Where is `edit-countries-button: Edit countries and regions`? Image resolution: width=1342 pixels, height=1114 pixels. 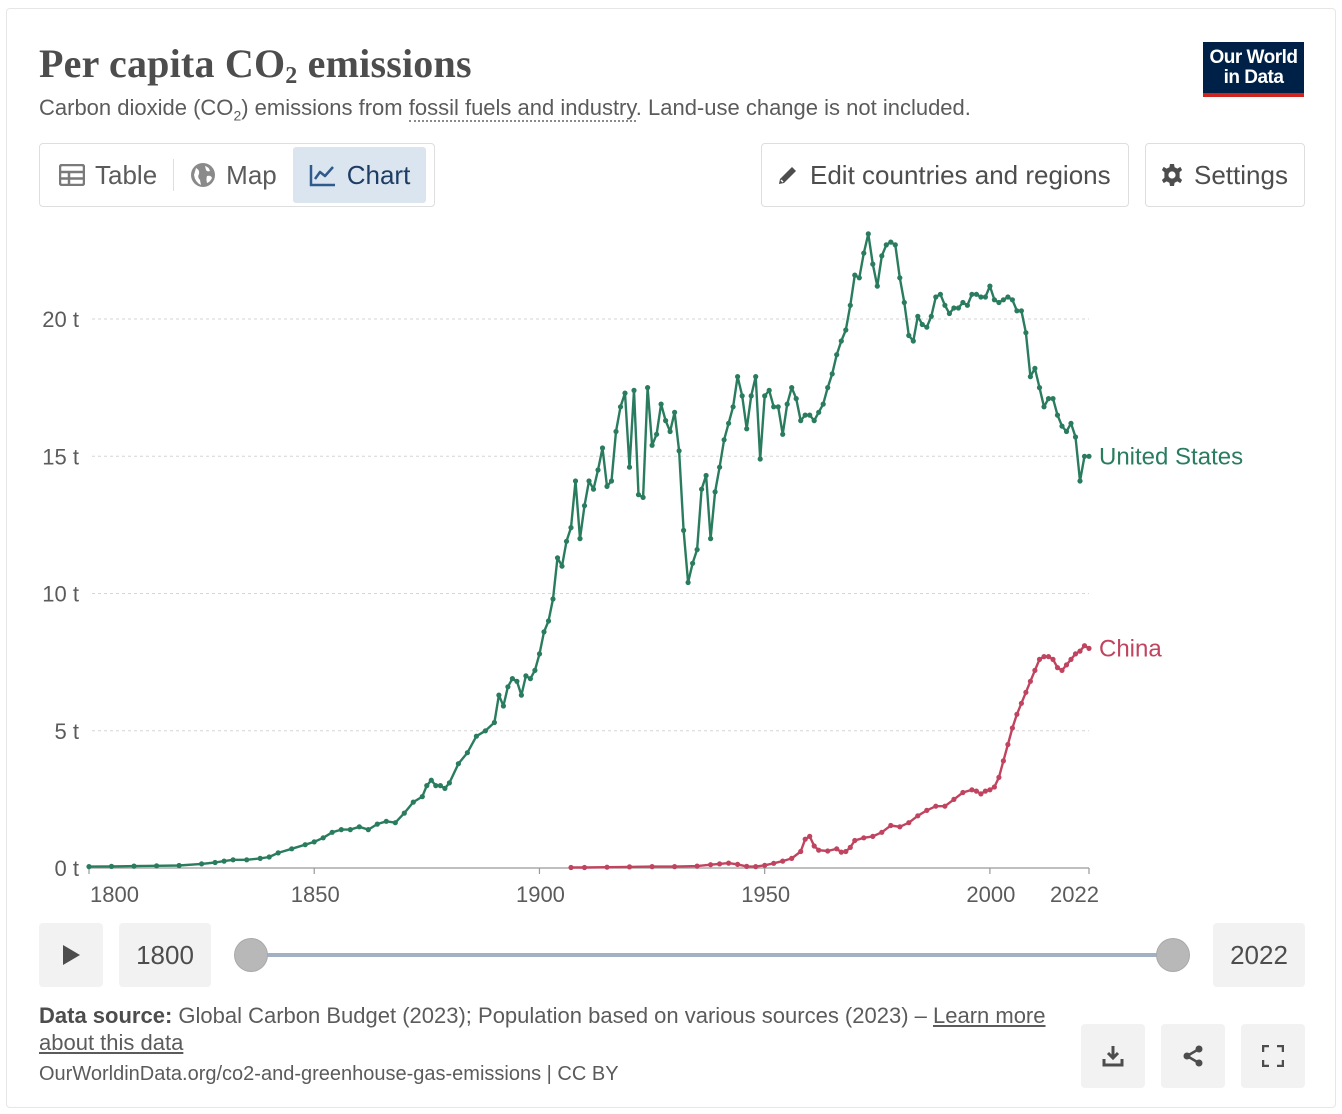 edit-countries-button: Edit countries and regions is located at coordinates (945, 175).